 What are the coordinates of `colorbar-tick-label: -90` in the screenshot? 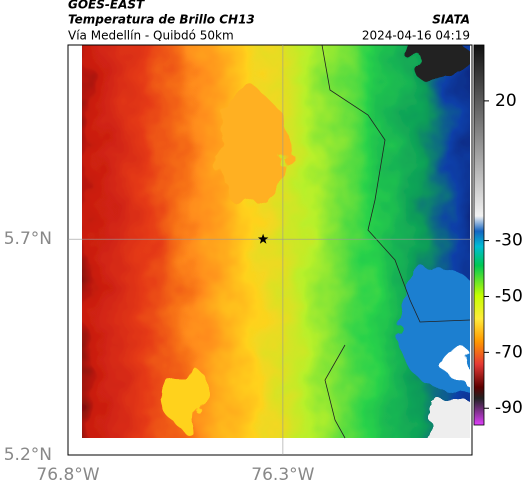 It's located at (509, 408).